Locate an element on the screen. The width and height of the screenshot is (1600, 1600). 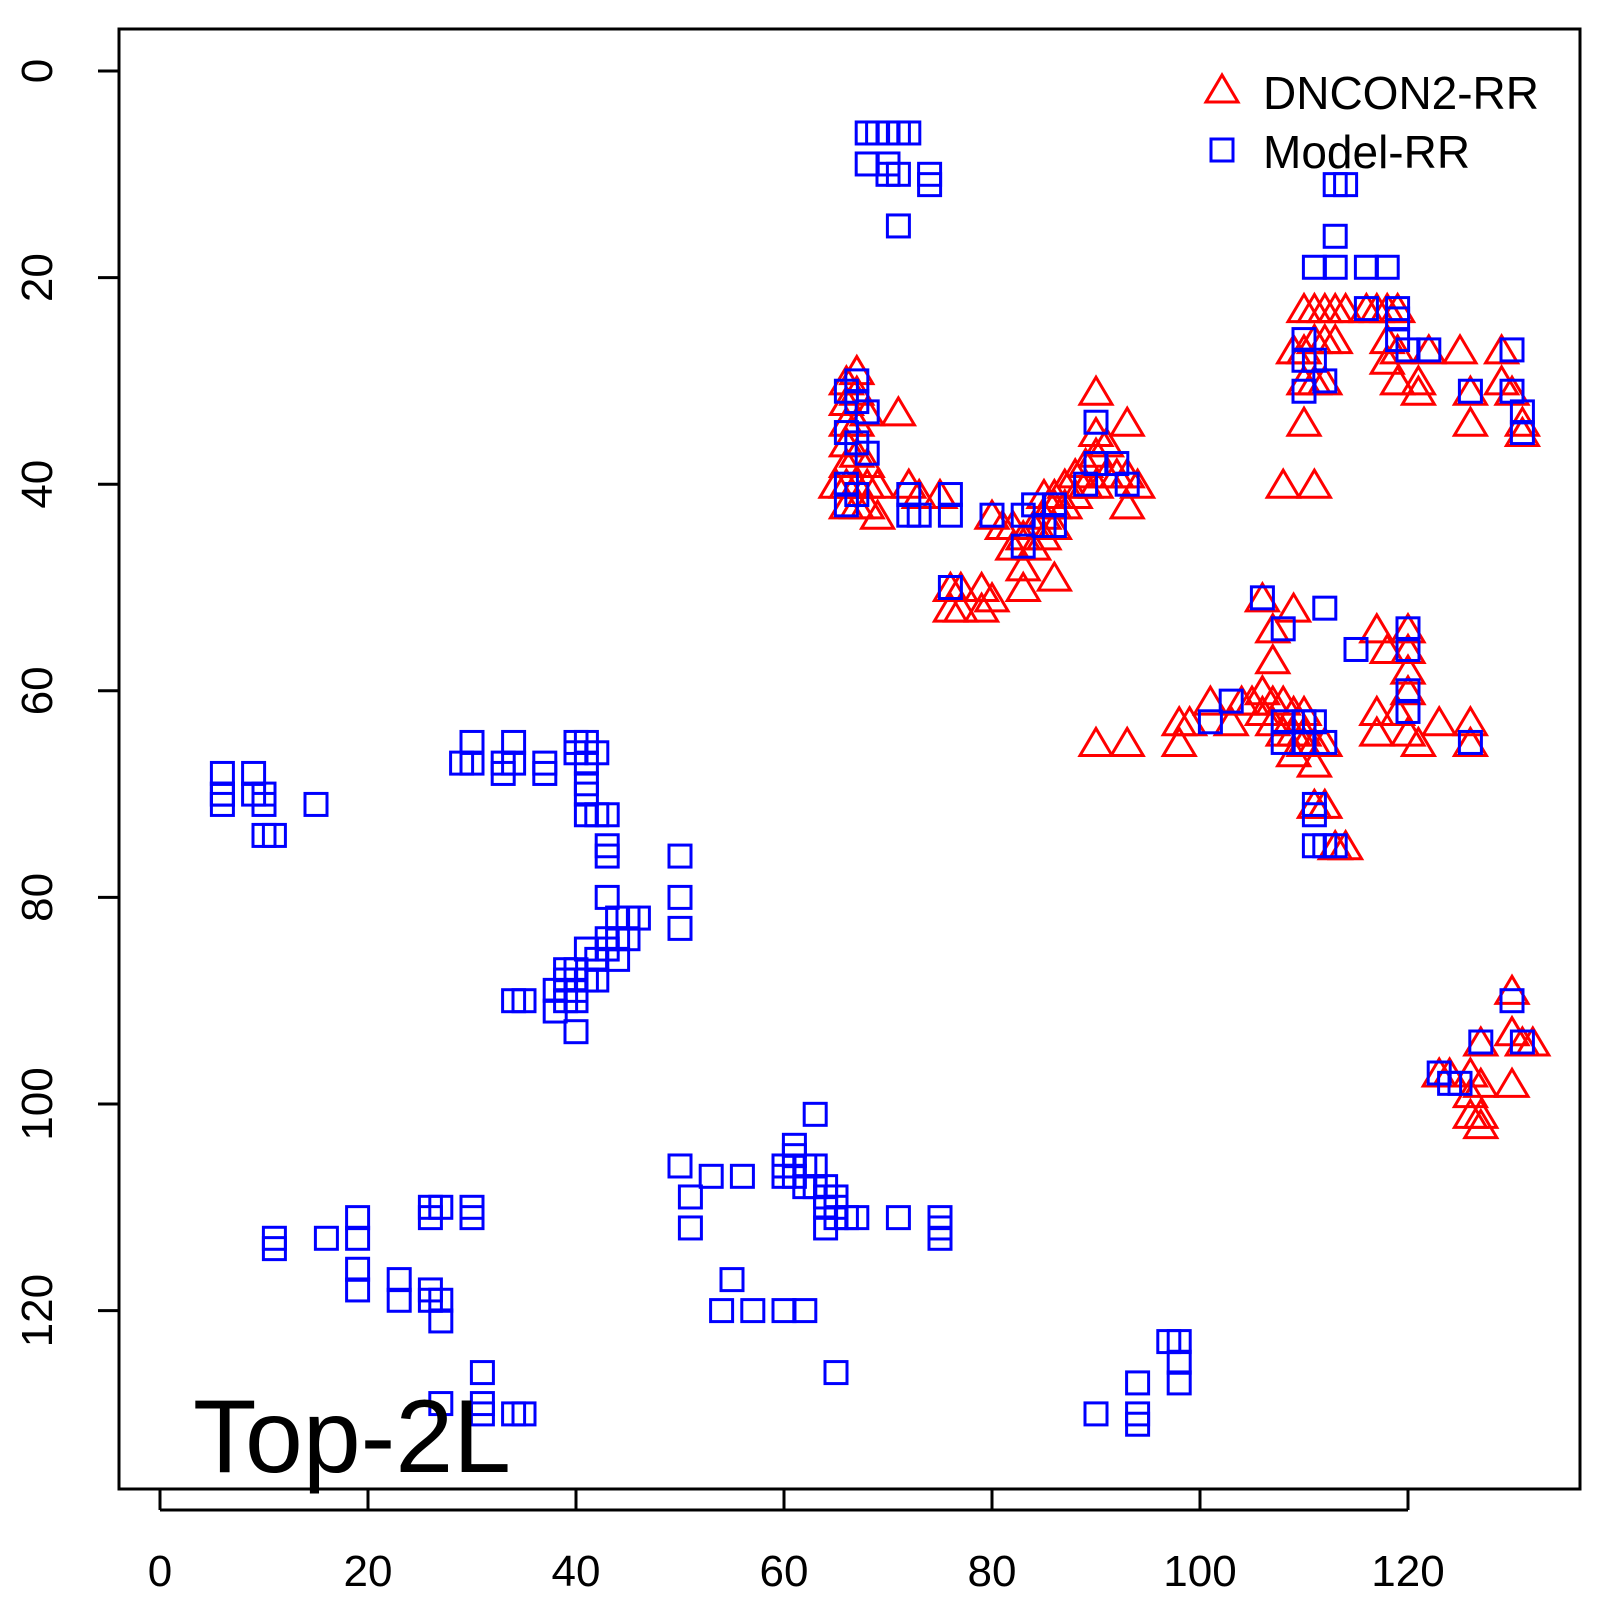
x-tick-label-6: 120 is located at coordinates (1407, 1571).